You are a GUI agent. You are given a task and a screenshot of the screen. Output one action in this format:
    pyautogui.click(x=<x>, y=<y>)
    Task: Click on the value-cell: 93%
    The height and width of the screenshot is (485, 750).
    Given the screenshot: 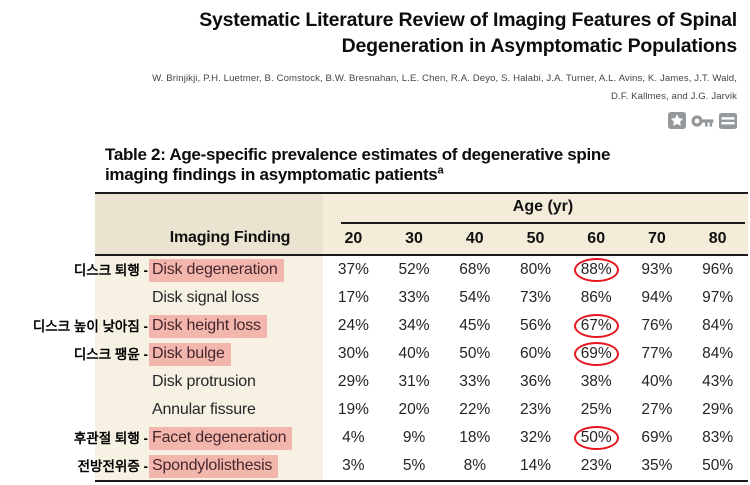 What is the action you would take?
    pyautogui.click(x=657, y=269)
    